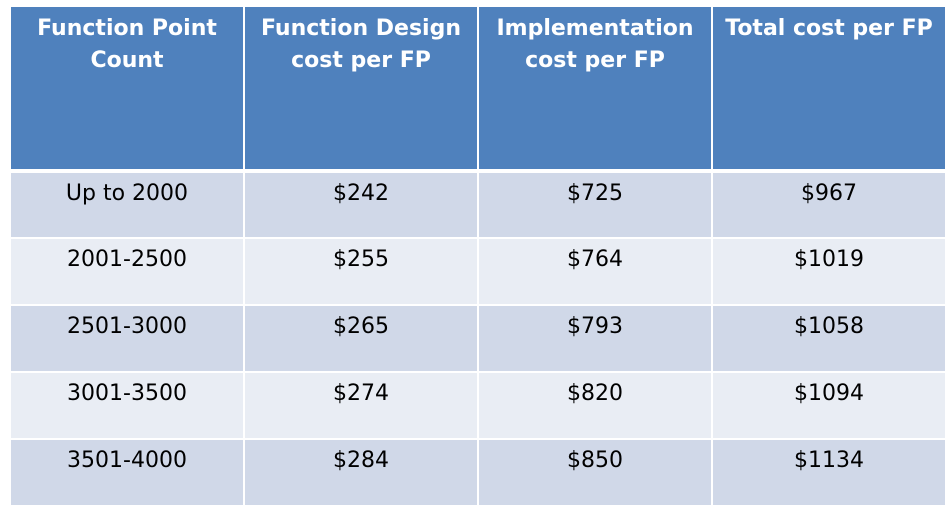  I want to click on cell-total-cost: $1058, so click(829, 338).